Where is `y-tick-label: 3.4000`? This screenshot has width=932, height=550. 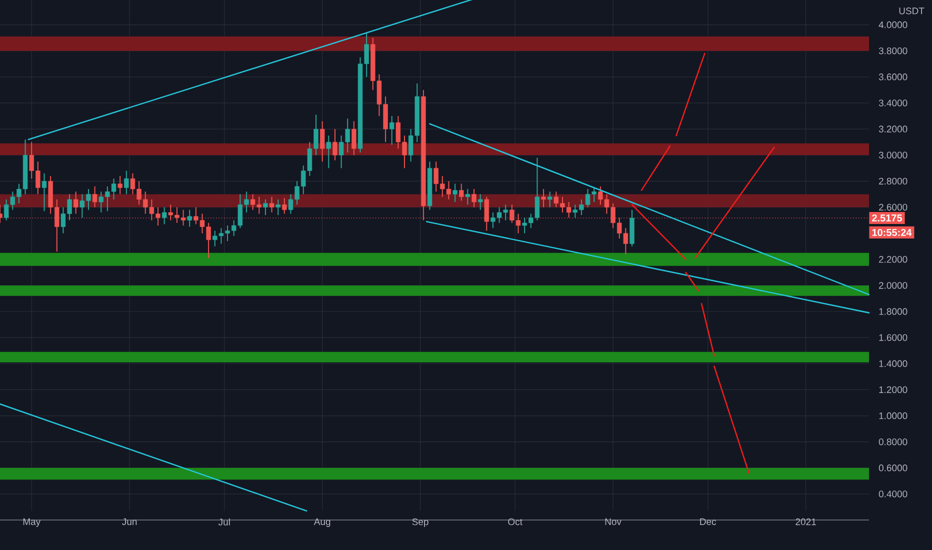 y-tick-label: 3.4000 is located at coordinates (893, 103).